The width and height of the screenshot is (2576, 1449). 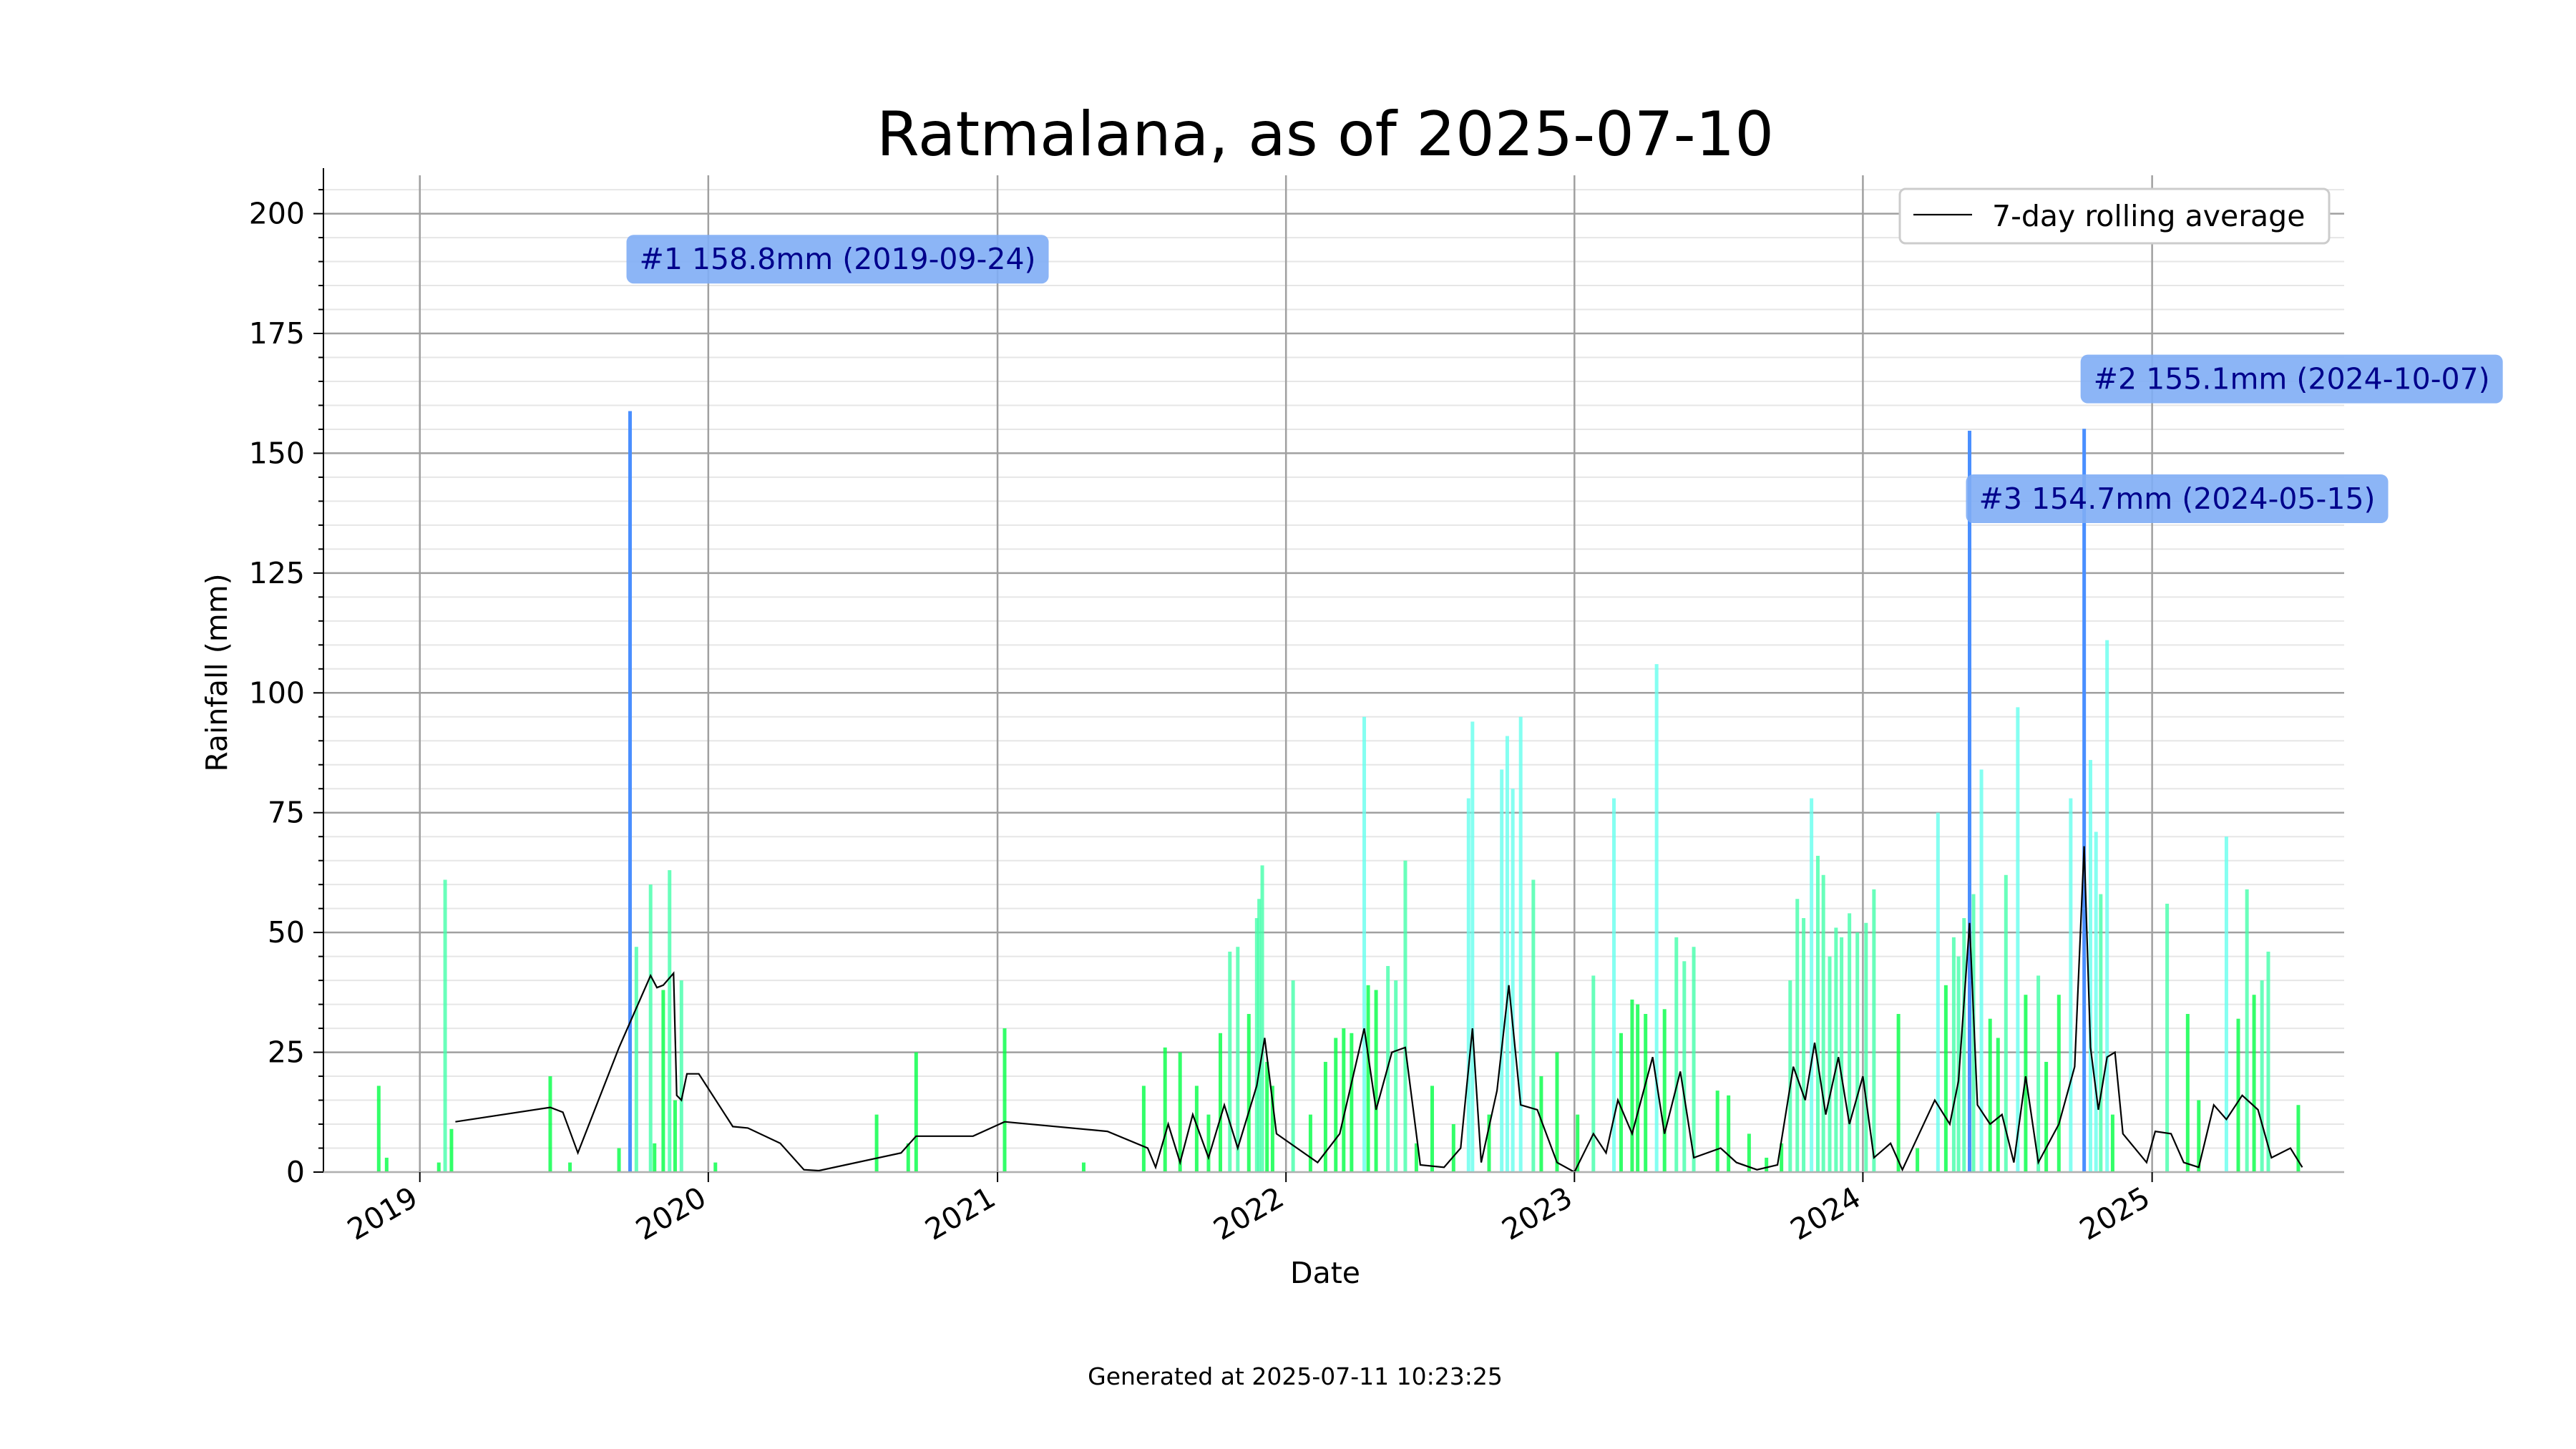 What do you see at coordinates (382, 1213) in the screenshot?
I see `x-tick-label: 2019` at bounding box center [382, 1213].